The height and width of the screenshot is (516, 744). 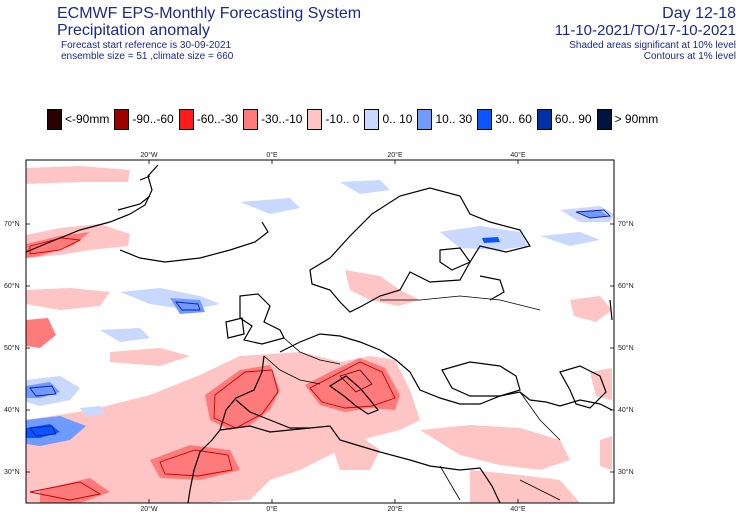 I want to click on legend-item: -60..-30, so click(x=210, y=119).